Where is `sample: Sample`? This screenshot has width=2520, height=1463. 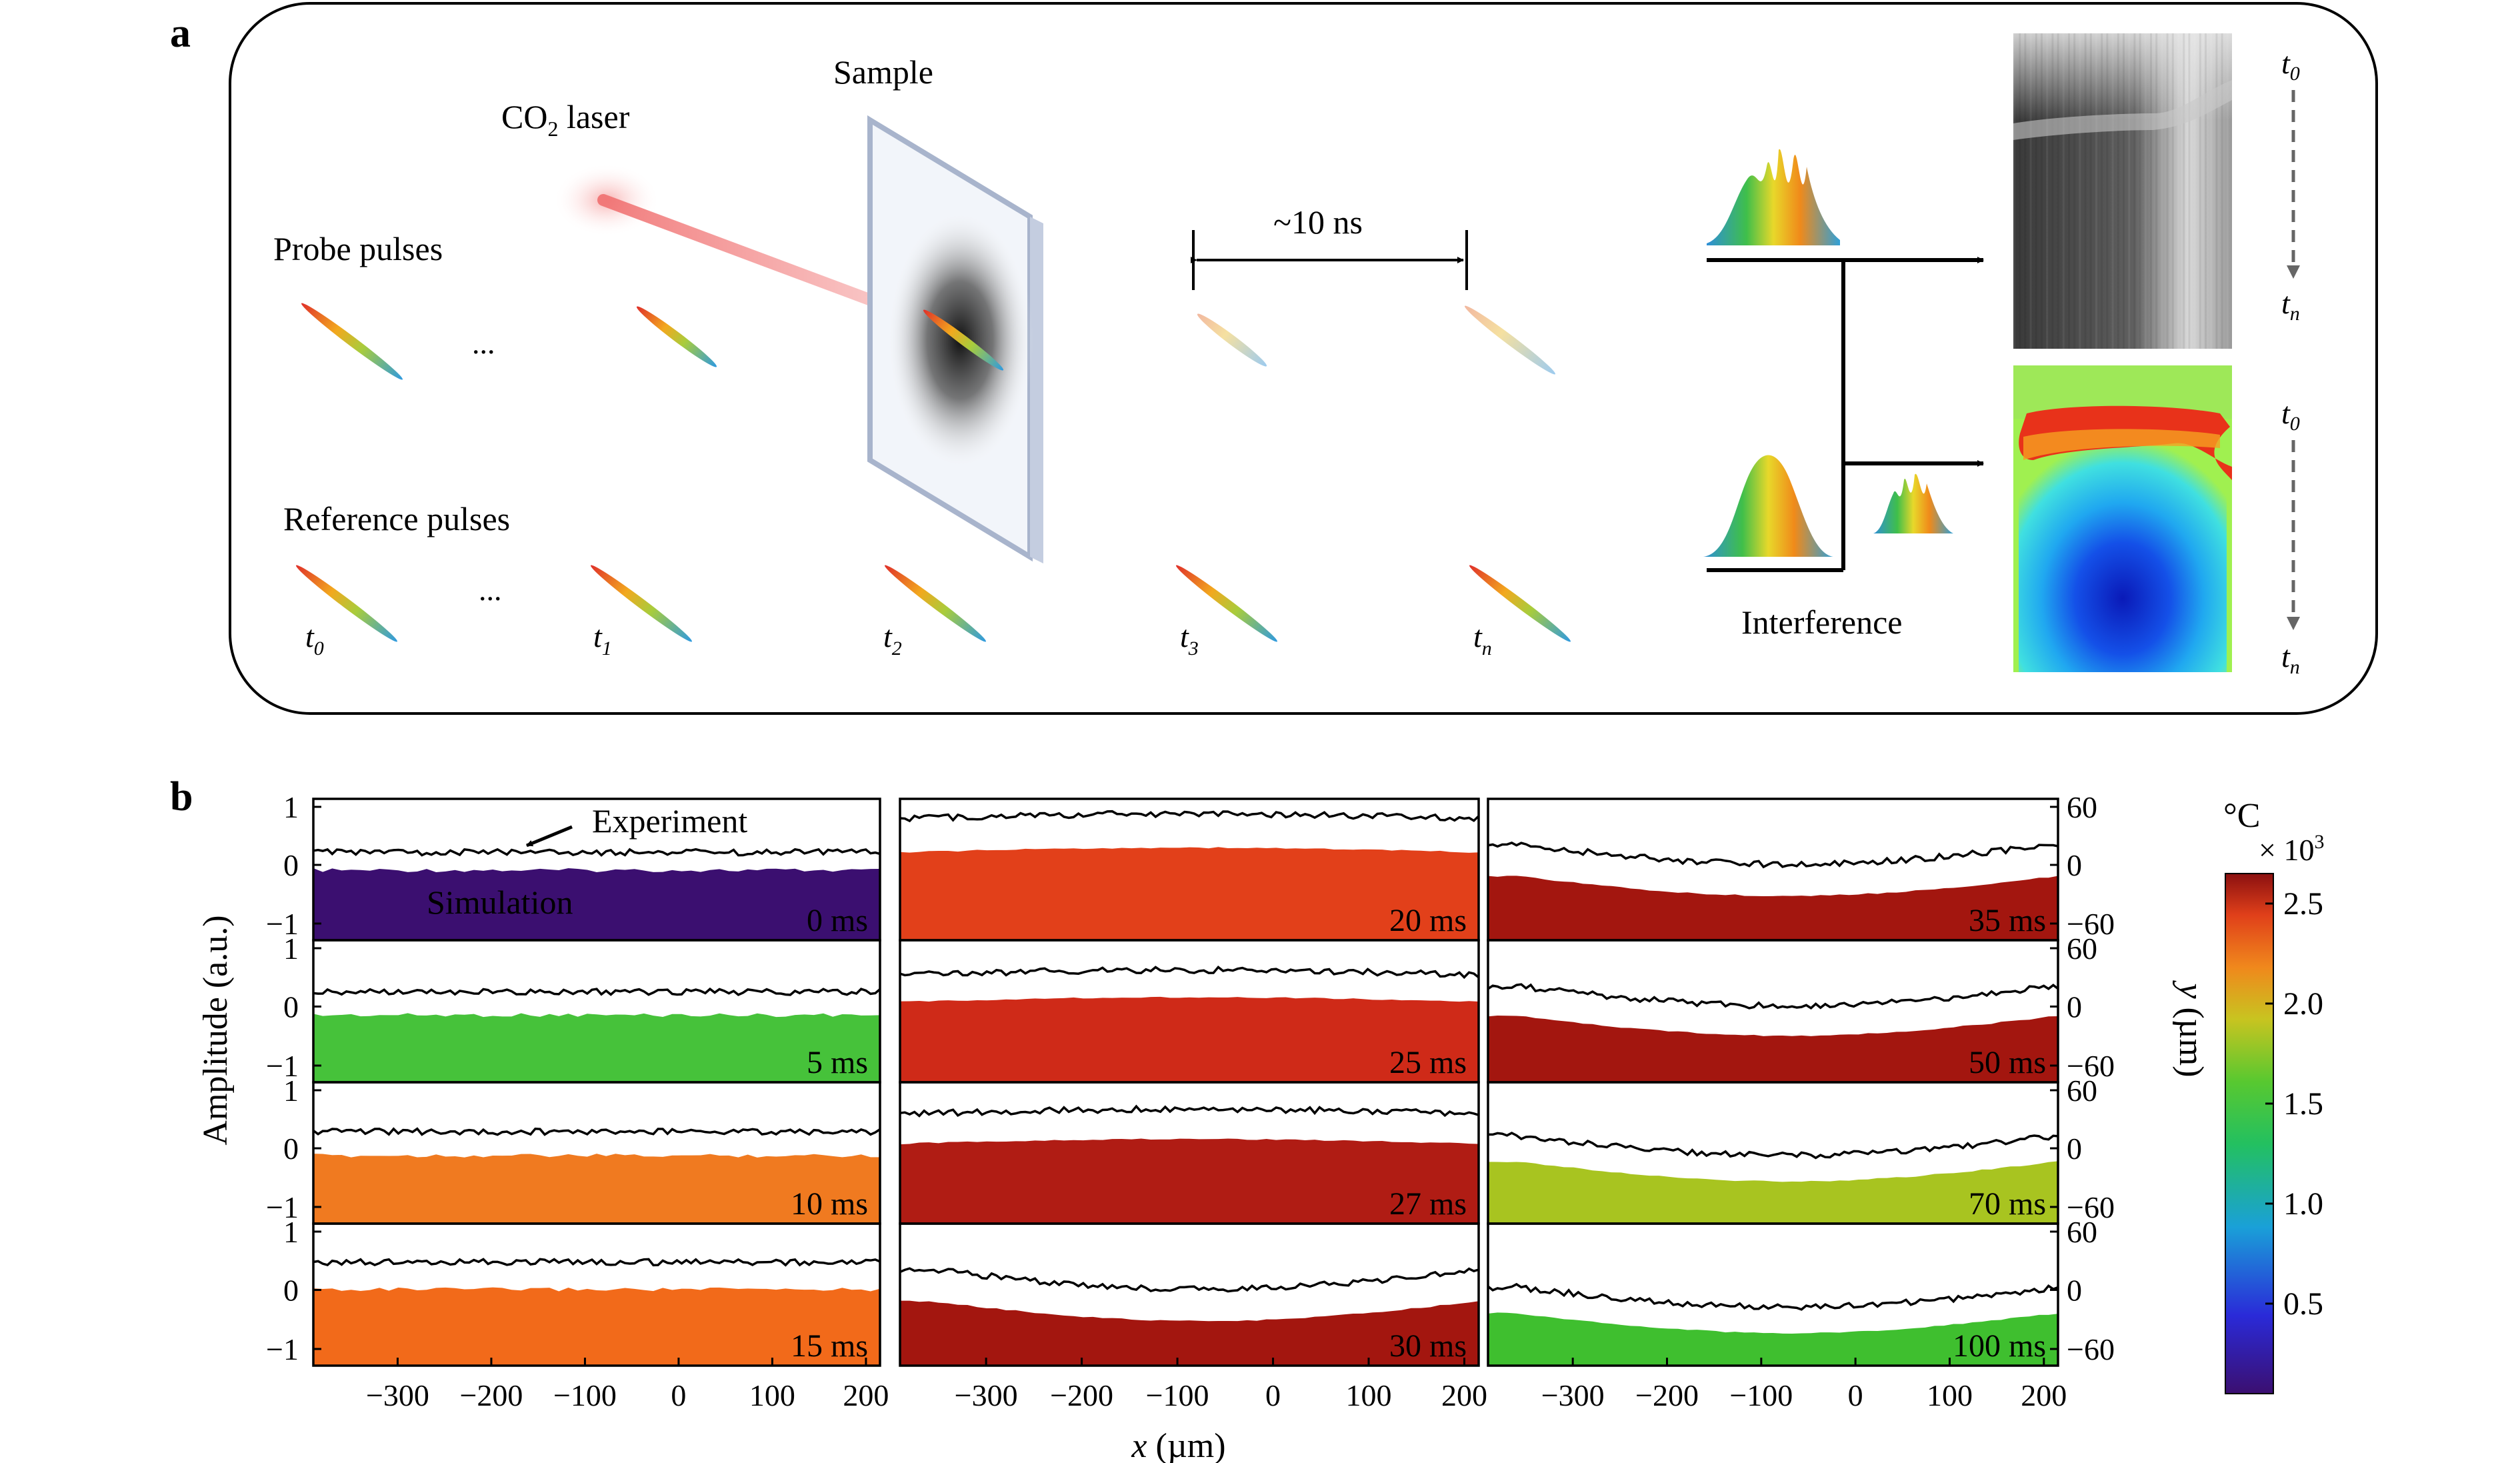
sample: Sample is located at coordinates (938, 308).